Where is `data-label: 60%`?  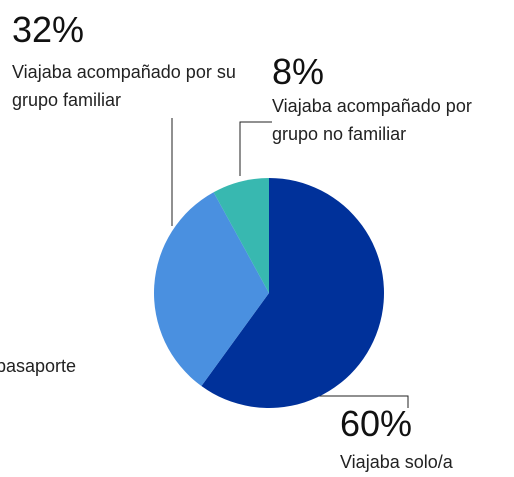
data-label: 60% is located at coordinates (376, 423).